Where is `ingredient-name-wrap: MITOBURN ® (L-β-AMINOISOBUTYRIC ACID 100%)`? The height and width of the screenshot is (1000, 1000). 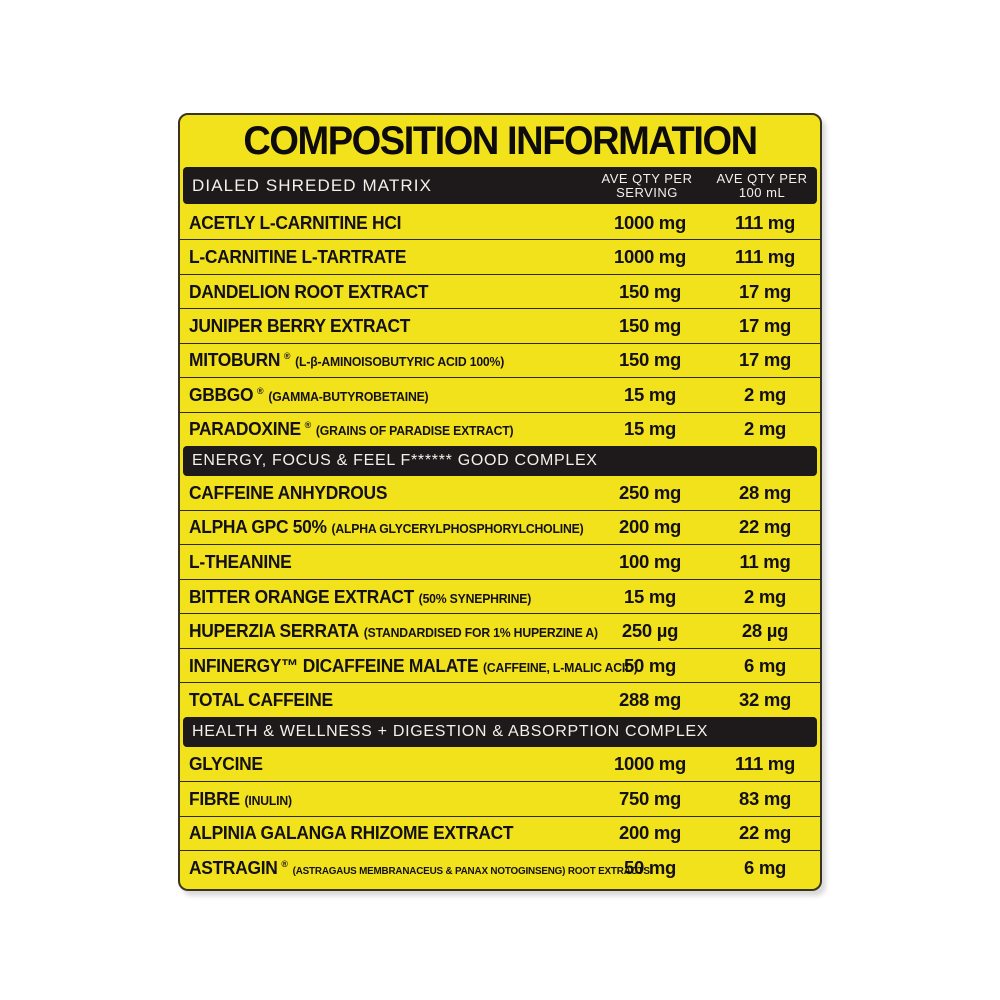
ingredient-name-wrap: MITOBURN ® (L-β-AMINOISOBUTYRIC ACID 100%) is located at coordinates (346, 360).